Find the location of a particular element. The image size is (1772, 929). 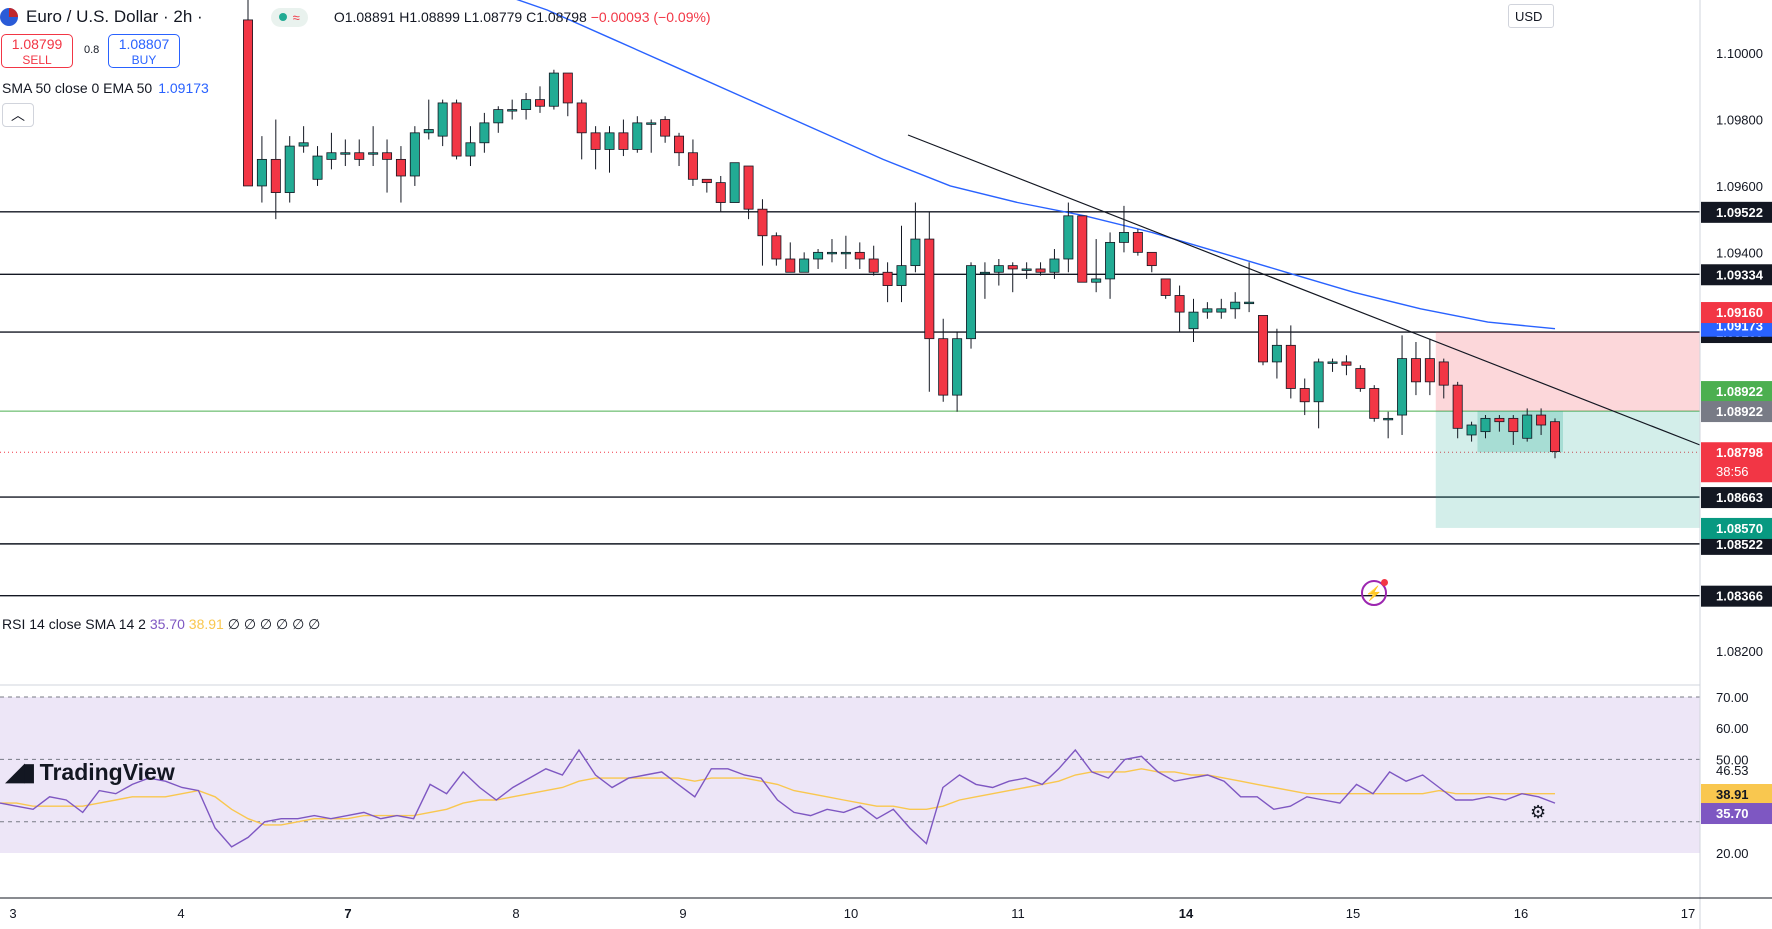

time-tick-label: 15 is located at coordinates (1353, 913).